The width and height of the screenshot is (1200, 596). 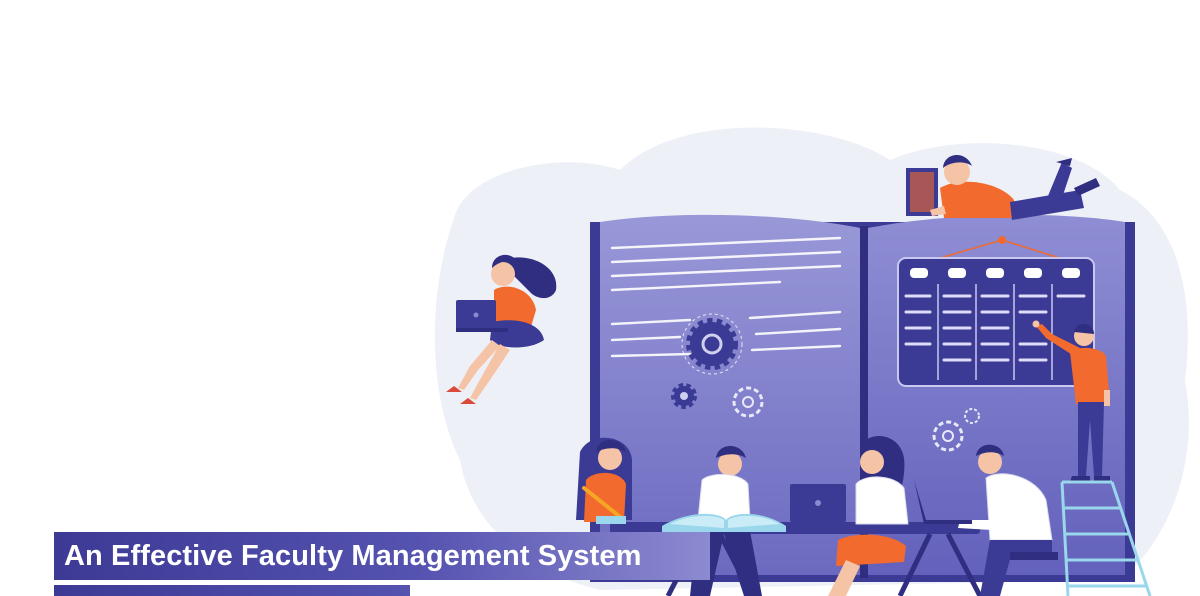 I want to click on teacher-figure, so click(x=1071, y=401).